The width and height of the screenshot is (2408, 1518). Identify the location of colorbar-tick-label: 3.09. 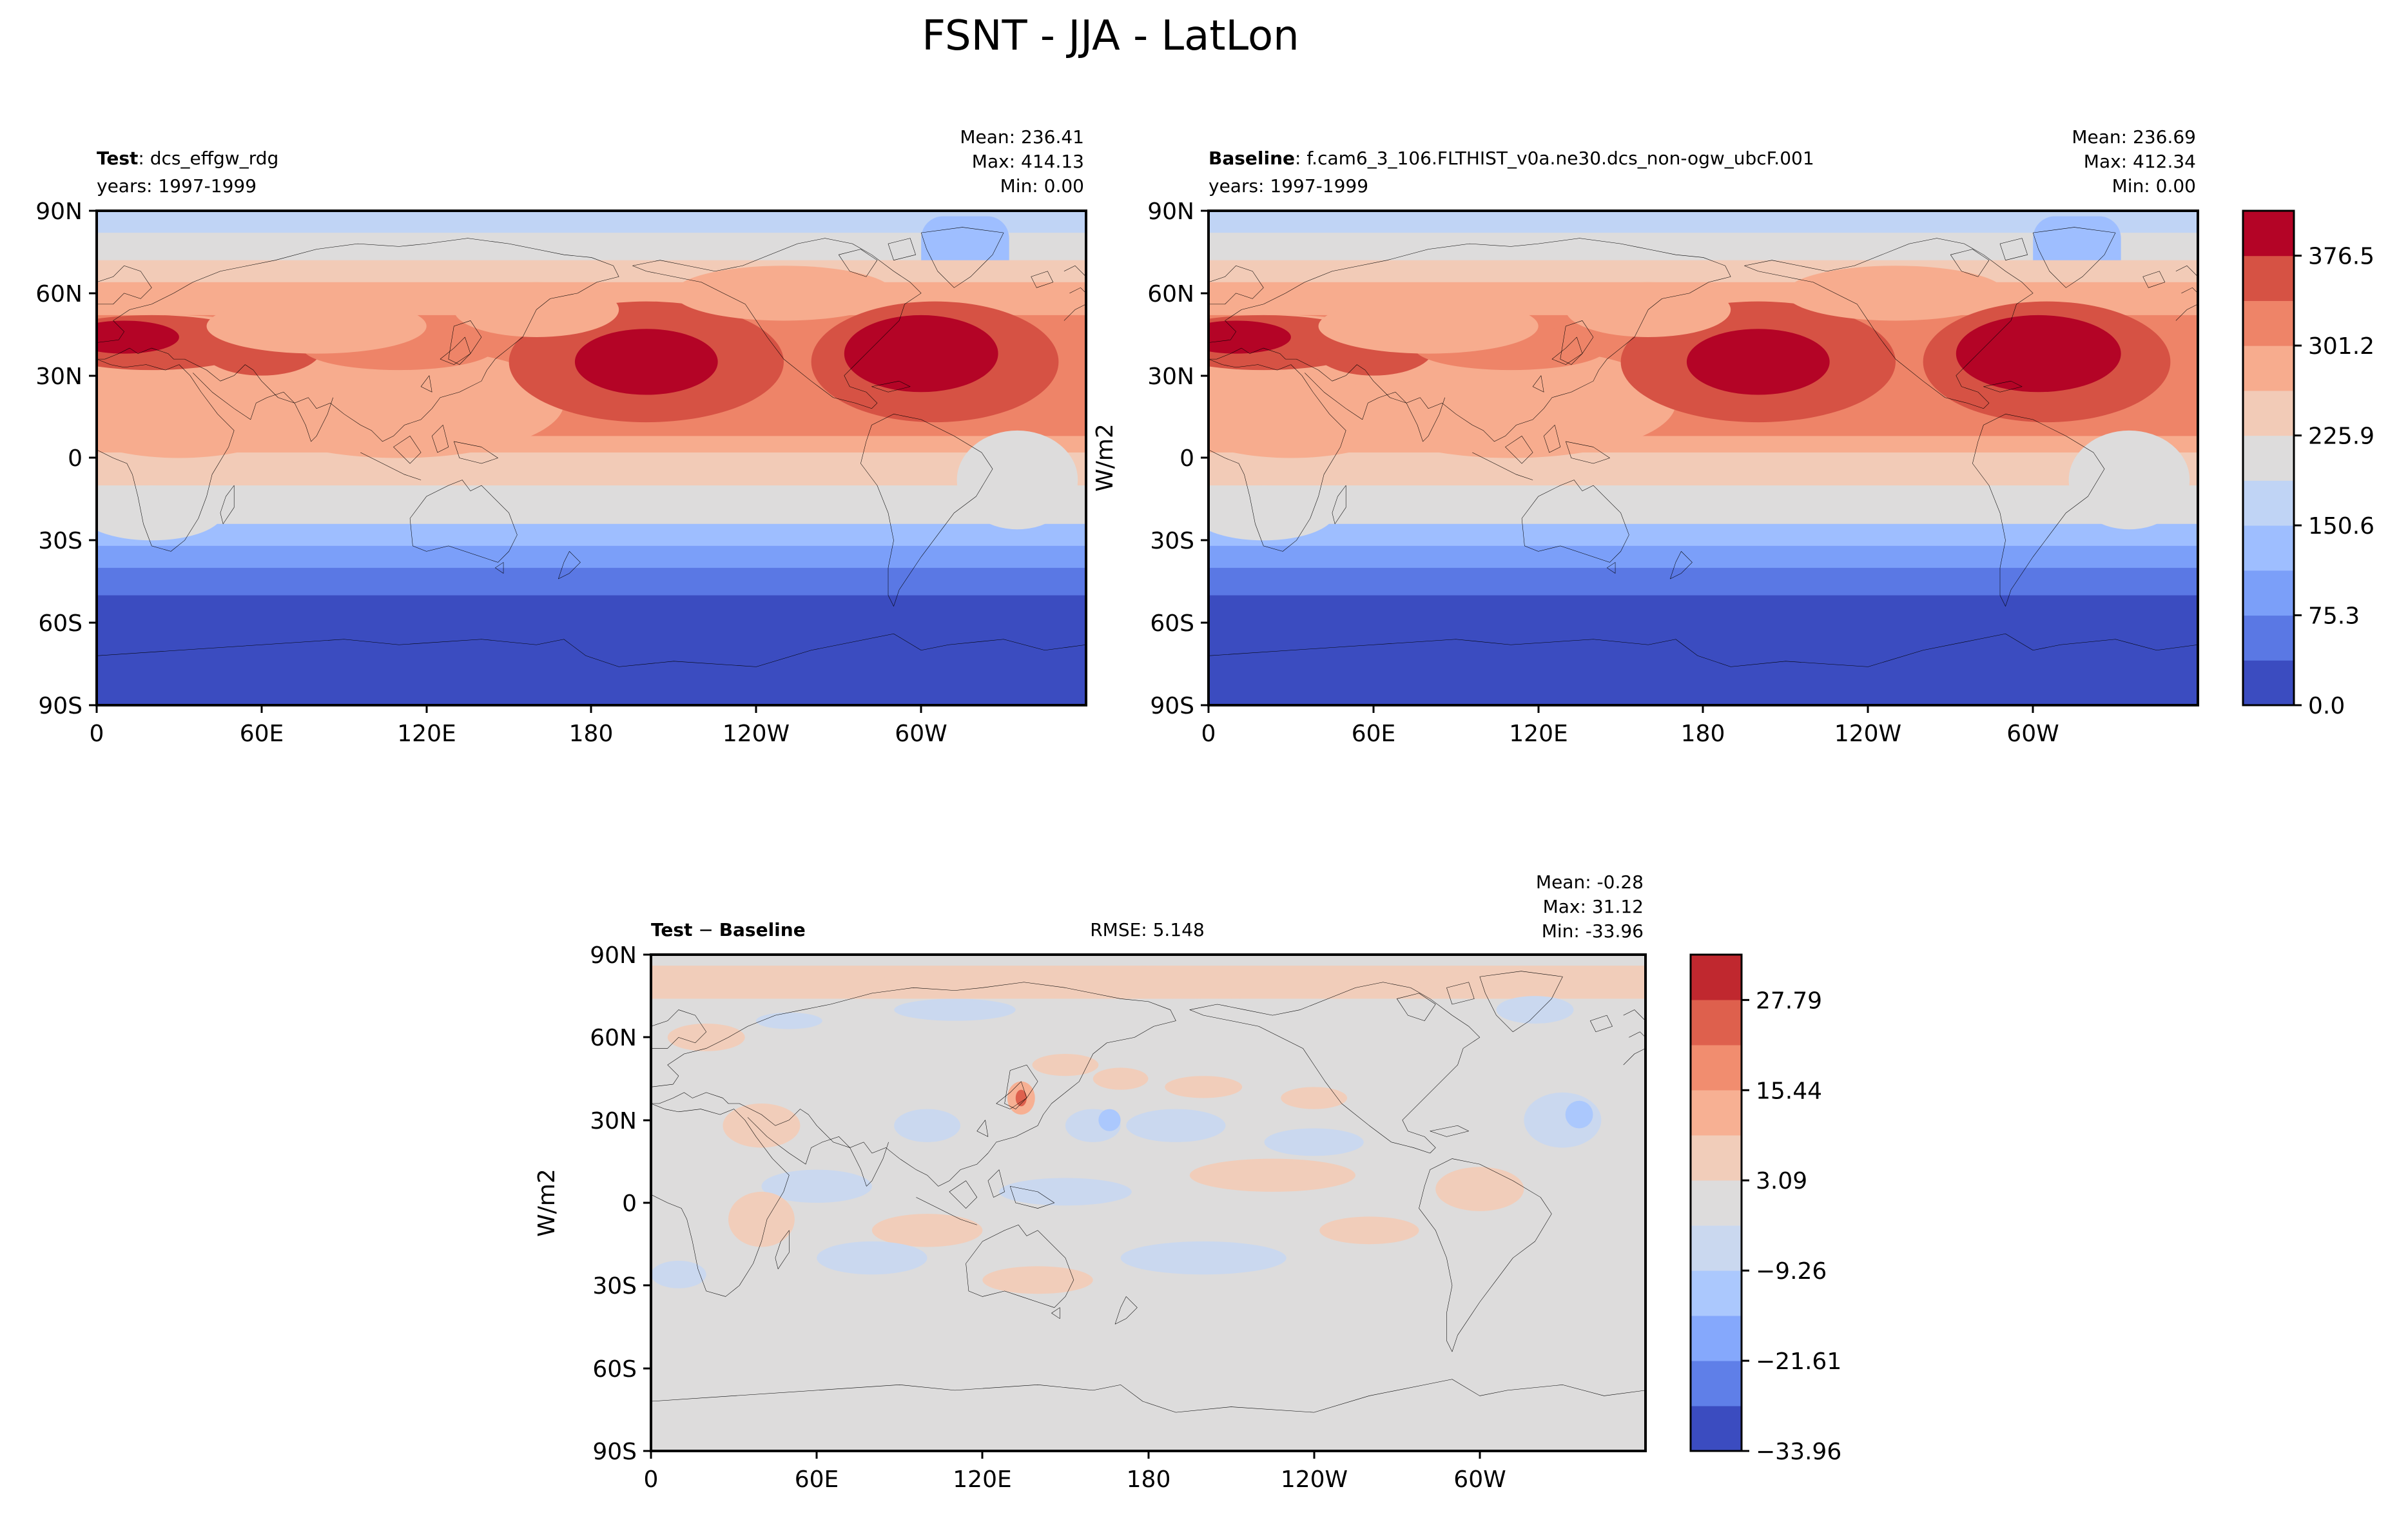
(1781, 1181).